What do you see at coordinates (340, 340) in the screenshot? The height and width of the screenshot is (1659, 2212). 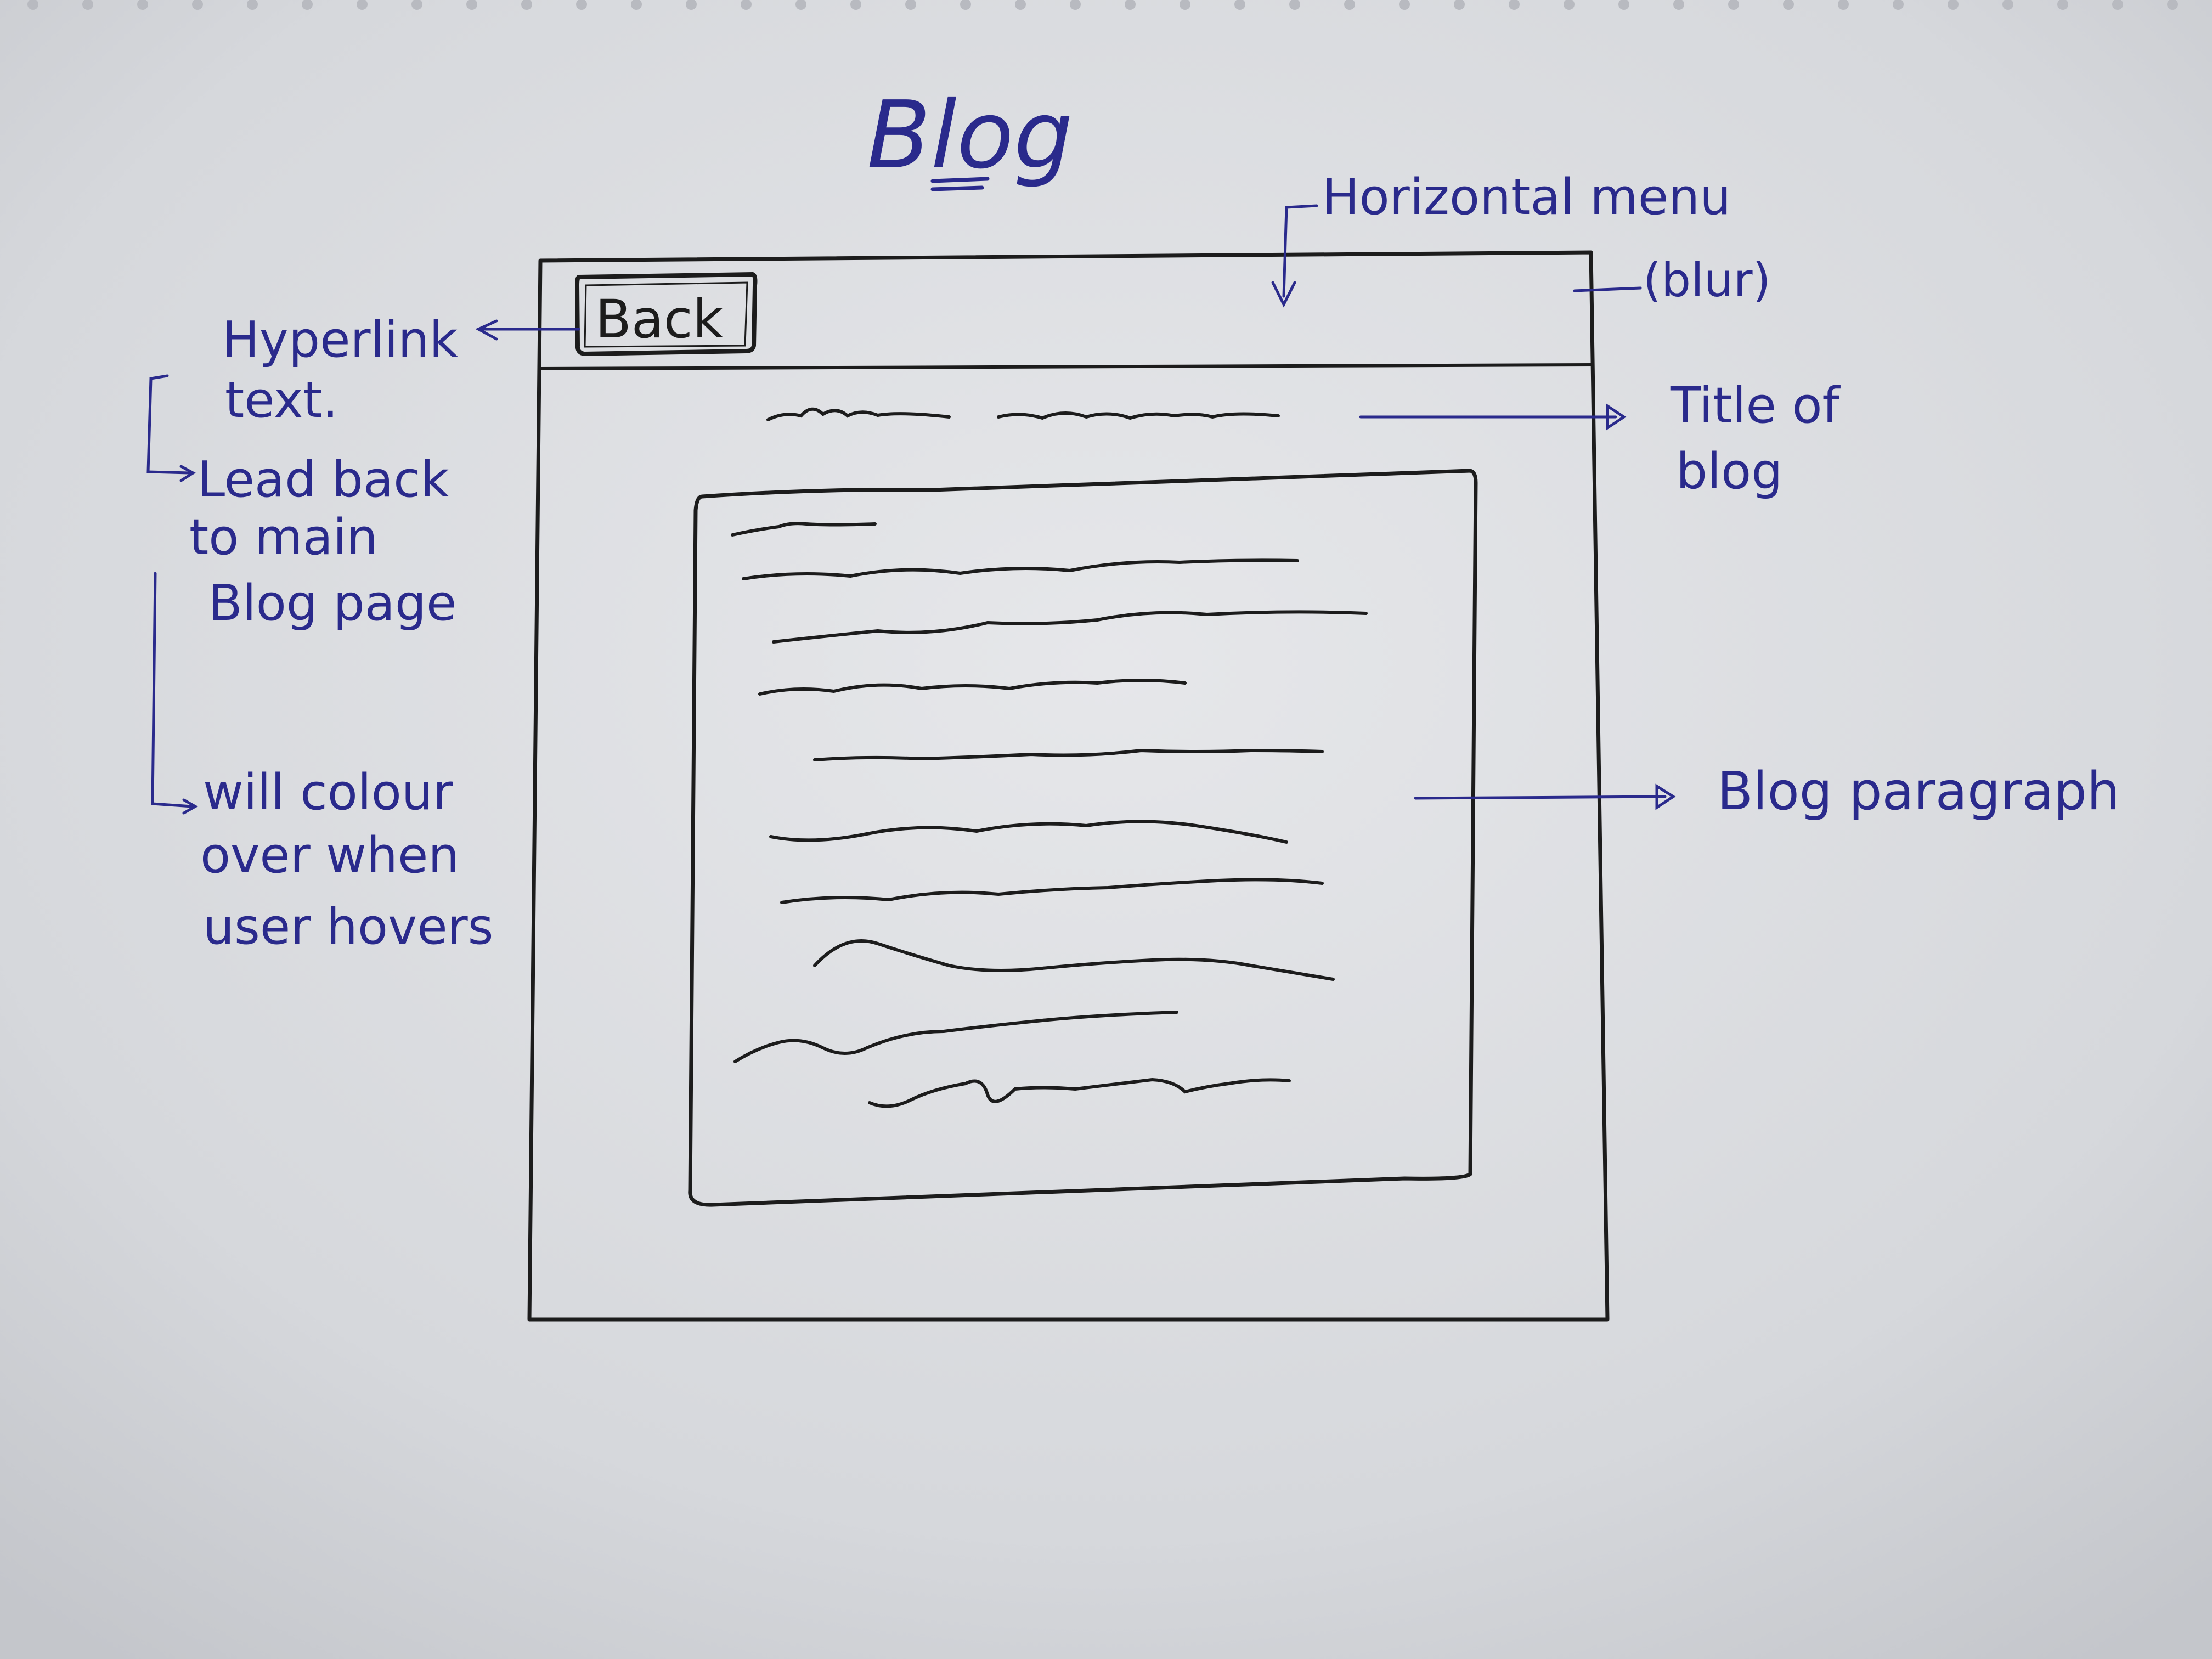 I see `annotation-hyperlink-1: Hyperlink` at bounding box center [340, 340].